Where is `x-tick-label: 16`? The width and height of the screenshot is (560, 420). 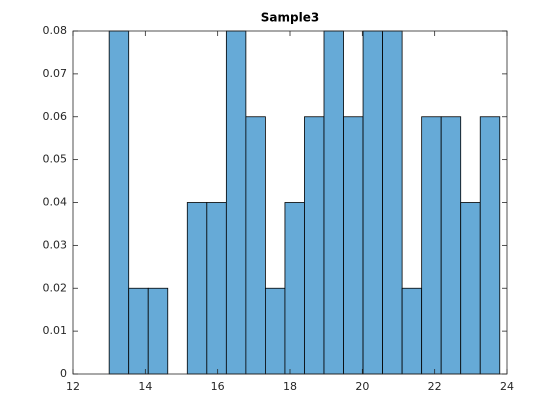
x-tick-label: 16 is located at coordinates (218, 386).